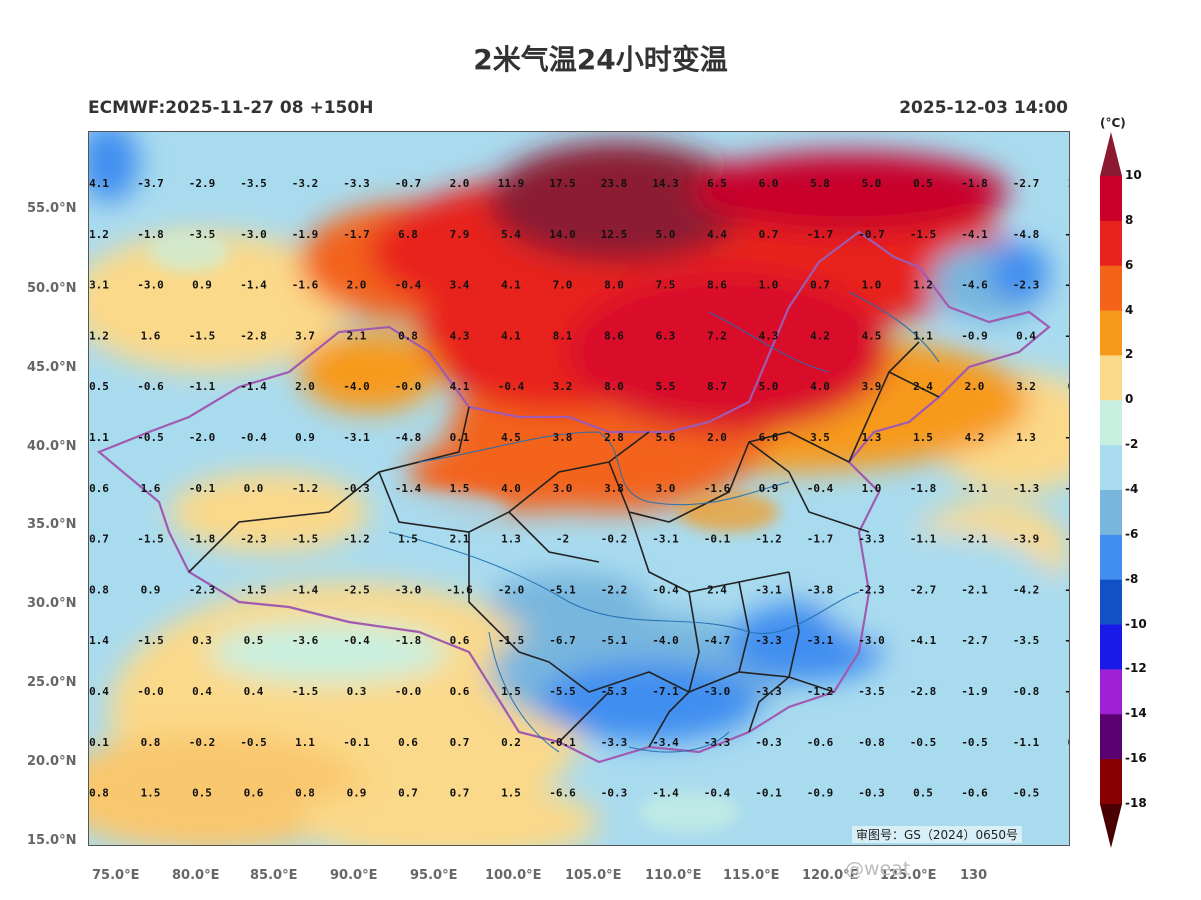  I want to click on colorbar-tick-label: -6, so click(1132, 533).